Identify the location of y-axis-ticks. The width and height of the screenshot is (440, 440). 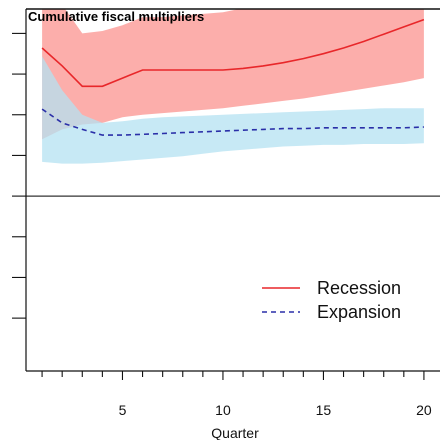
(19, 175).